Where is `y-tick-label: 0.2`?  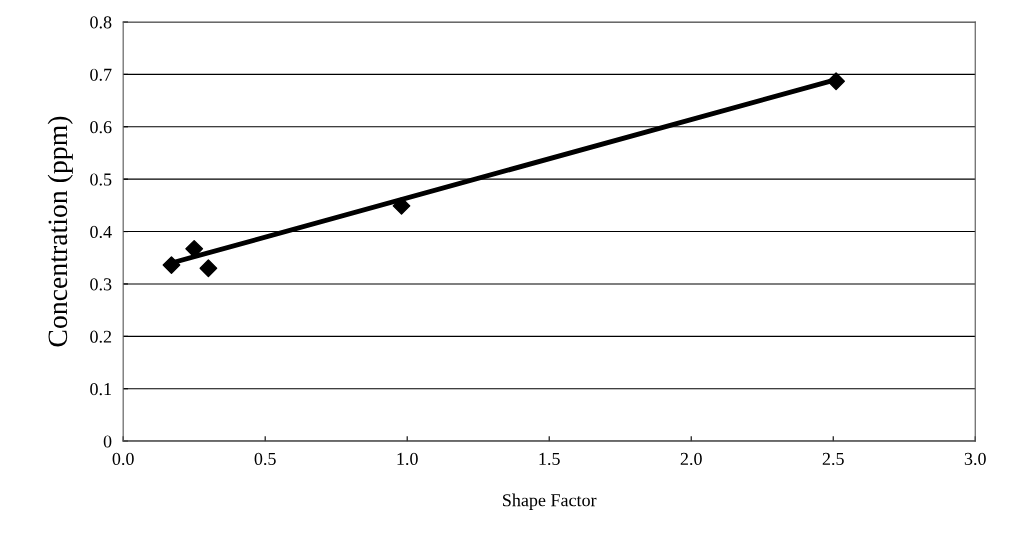
y-tick-label: 0.2 is located at coordinates (101, 336).